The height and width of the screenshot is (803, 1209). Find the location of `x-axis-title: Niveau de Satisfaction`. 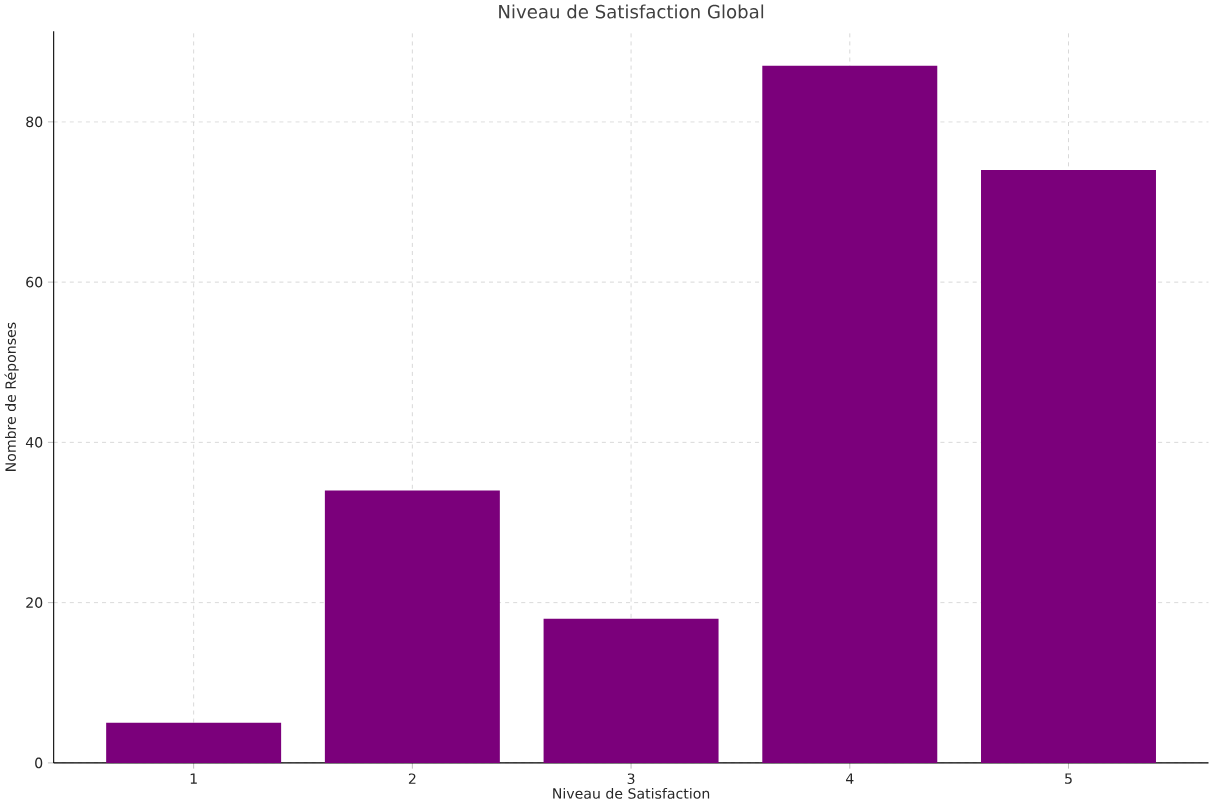

x-axis-title: Niveau de Satisfaction is located at coordinates (631, 793).